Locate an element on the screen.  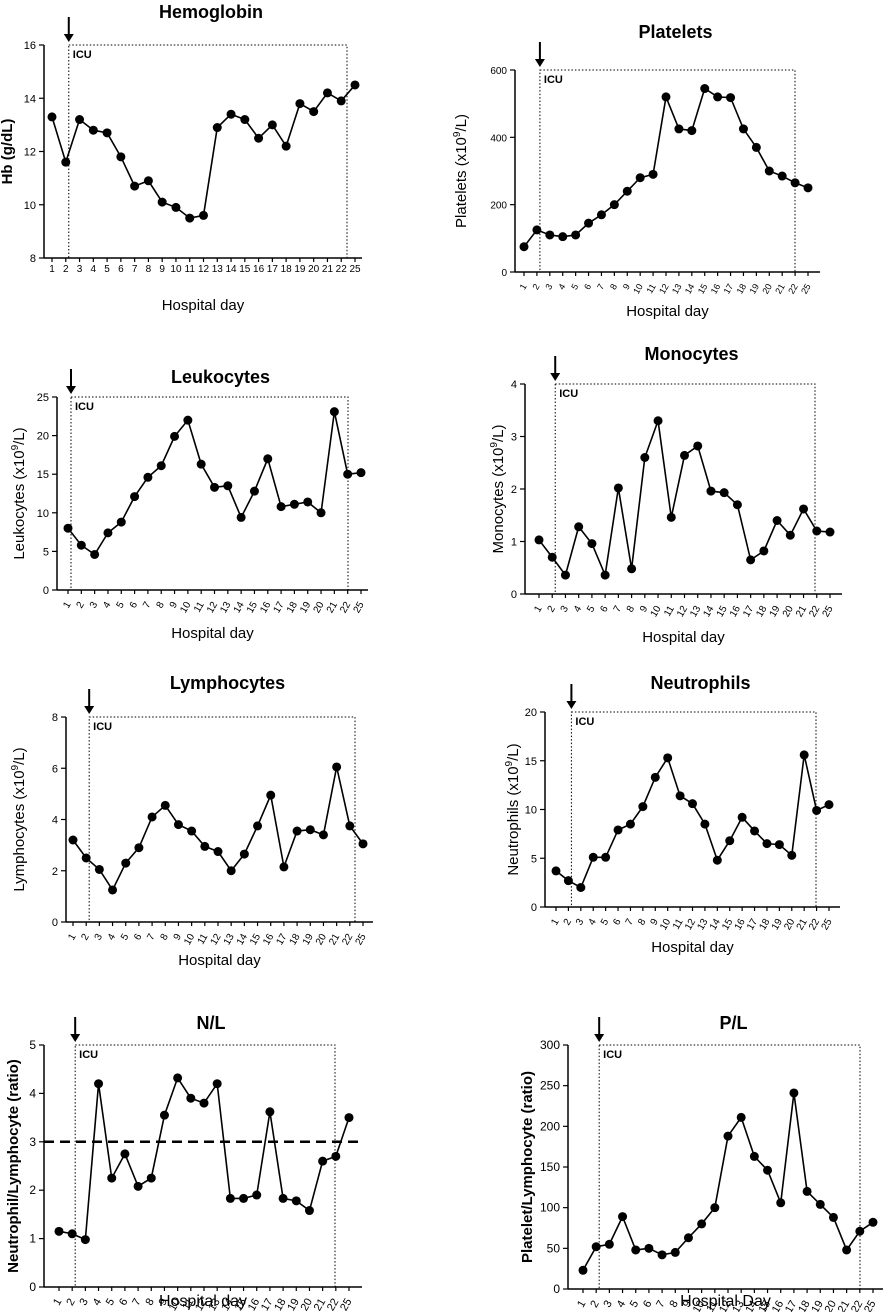
x-tick-label: 12 is located at coordinates (201, 1304).